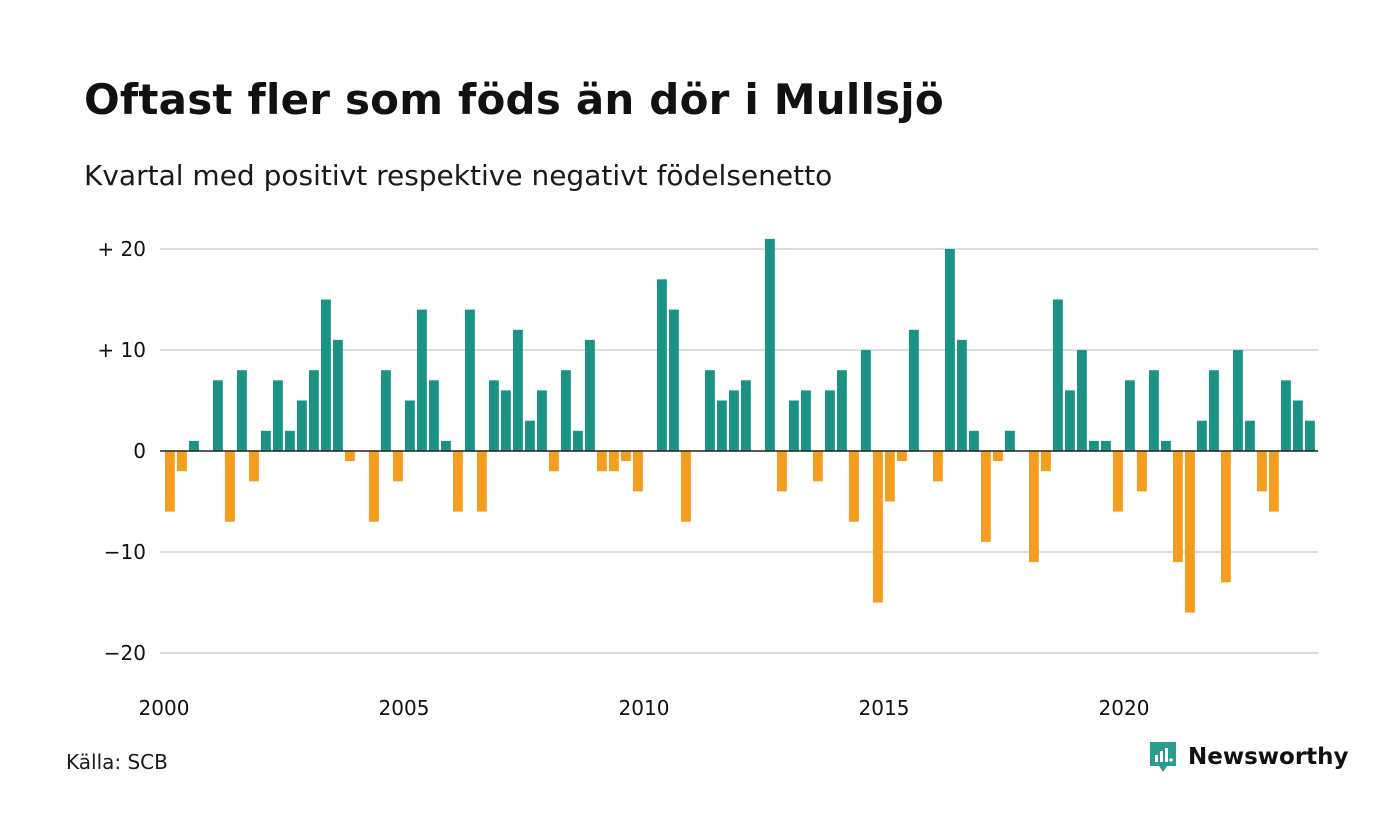 The image size is (1400, 840). Describe the element at coordinates (125, 552) in the screenshot. I see `y-tick-label: −10` at that location.